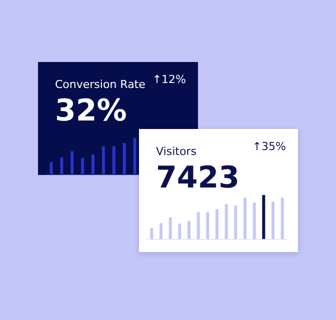 The image size is (336, 320). What do you see at coordinates (176, 151) in the screenshot?
I see `chart-title: Visitors` at bounding box center [176, 151].